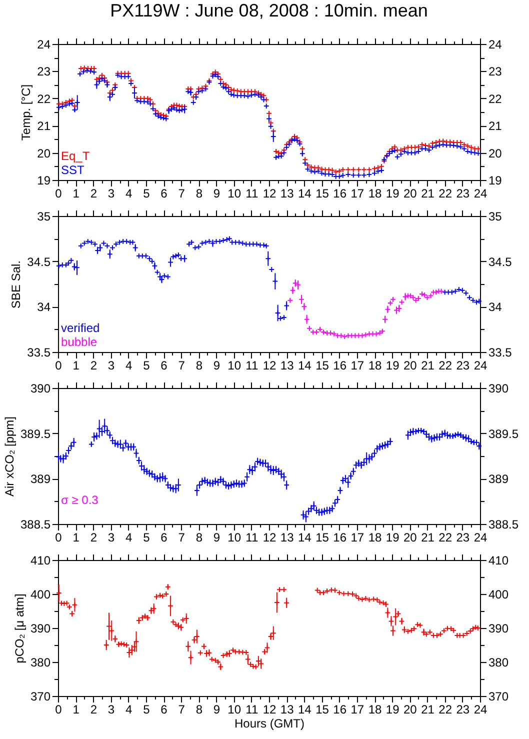 The height and width of the screenshot is (739, 529). What do you see at coordinates (26, 112) in the screenshot?
I see `y-axis-title: Temp. [°C]` at bounding box center [26, 112].